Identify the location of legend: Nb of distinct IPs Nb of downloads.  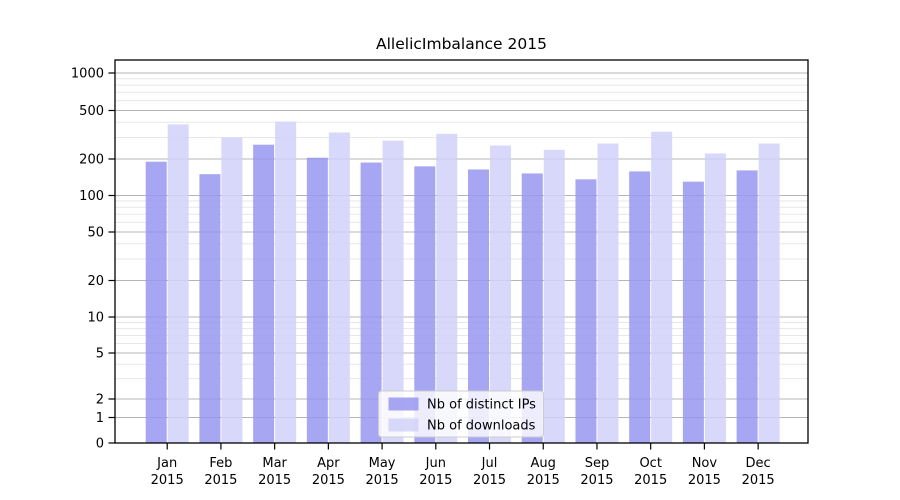
(461, 414).